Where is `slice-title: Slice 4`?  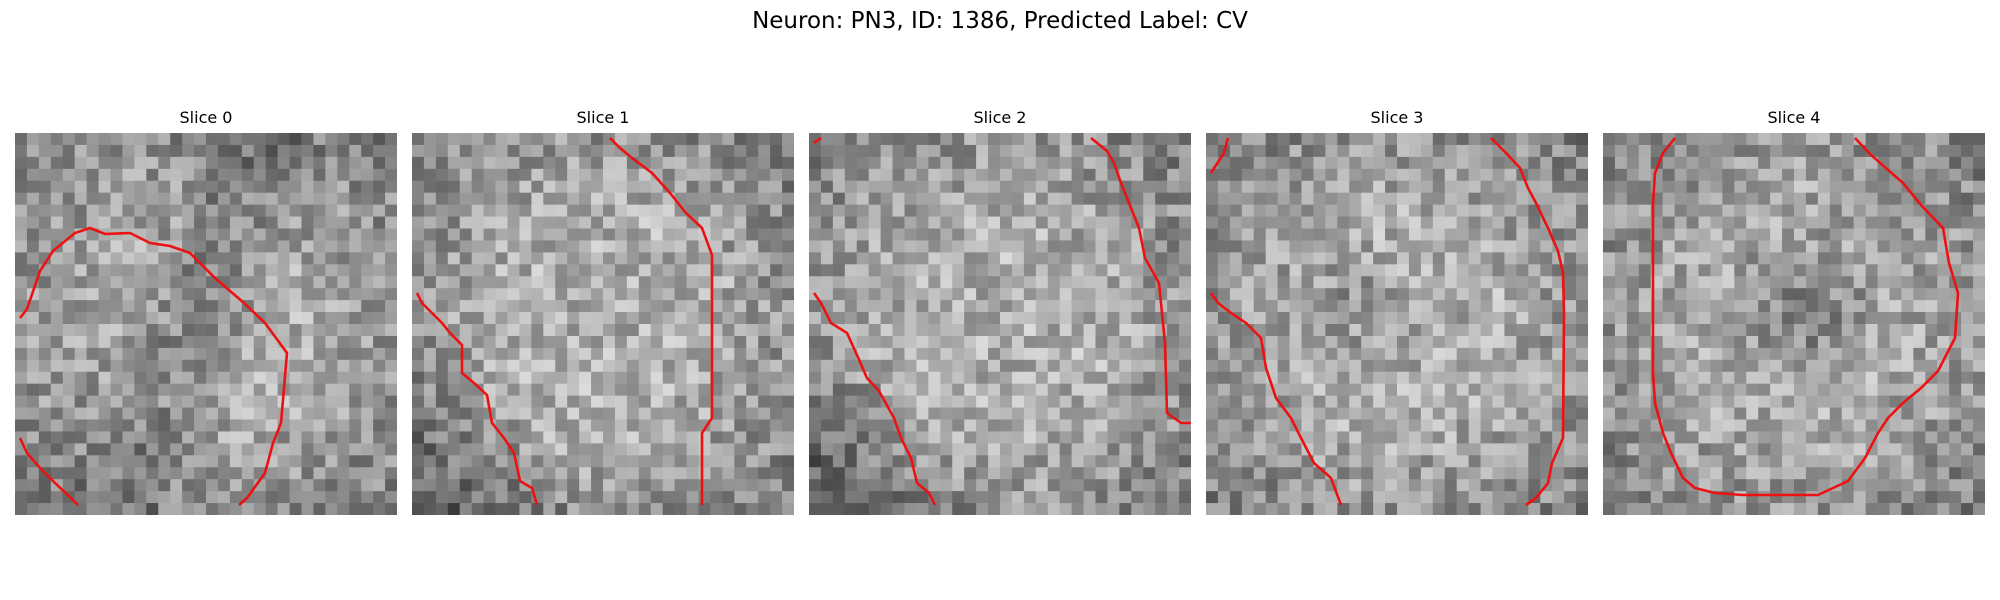 slice-title: Slice 4 is located at coordinates (1794, 117).